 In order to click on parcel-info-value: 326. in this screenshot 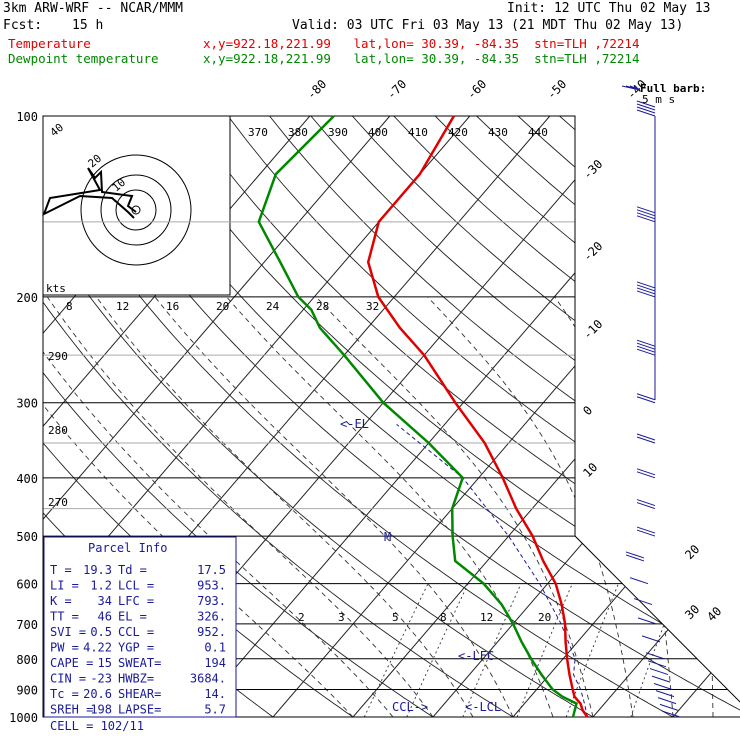, I will do `click(211, 617)`.